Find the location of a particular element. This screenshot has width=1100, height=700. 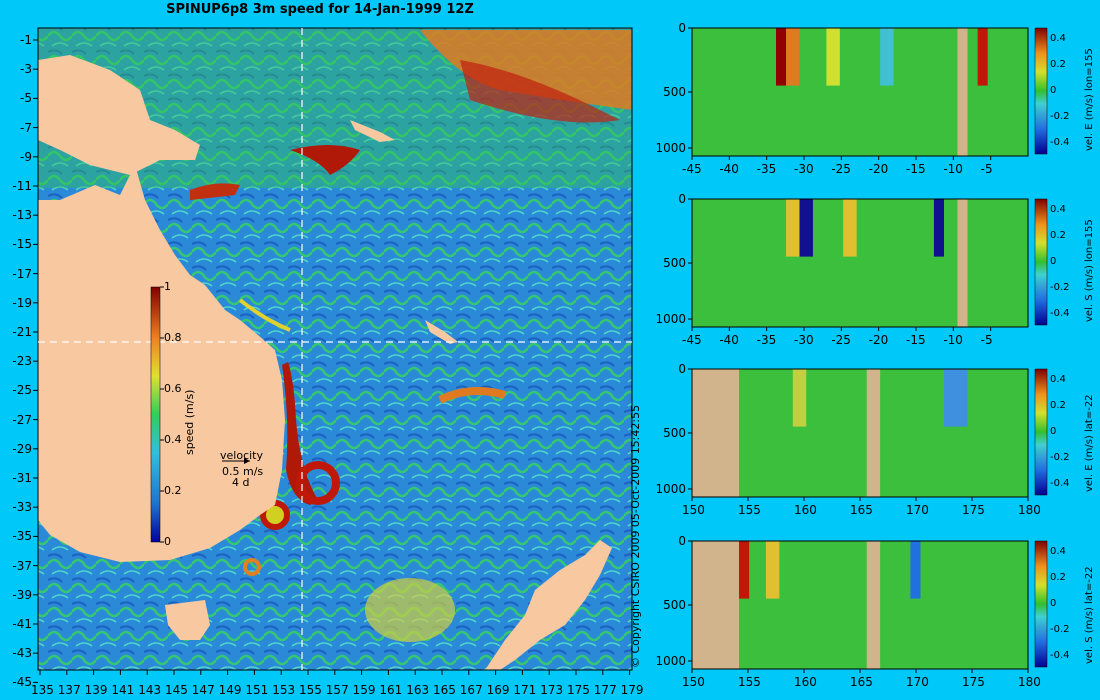

new-guinea-land is located at coordinates (119, 115).